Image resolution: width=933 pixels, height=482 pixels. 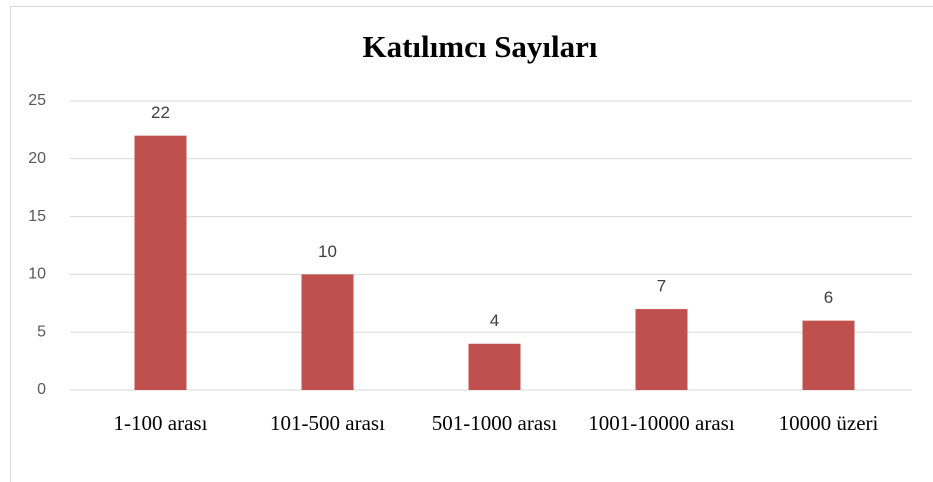 What do you see at coordinates (828, 297) in the screenshot?
I see `data-label: 6` at bounding box center [828, 297].